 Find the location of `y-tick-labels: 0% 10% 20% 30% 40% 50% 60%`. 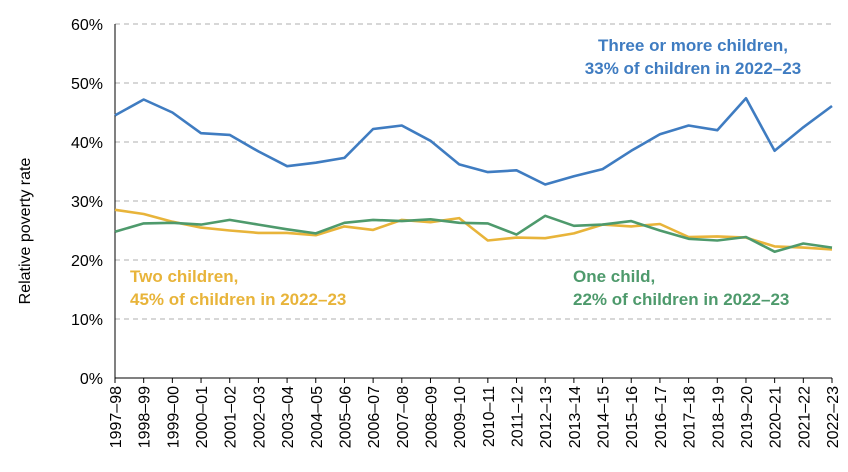

y-tick-labels: 0% 10% 20% 30% 40% 50% 60% is located at coordinates (87, 202).